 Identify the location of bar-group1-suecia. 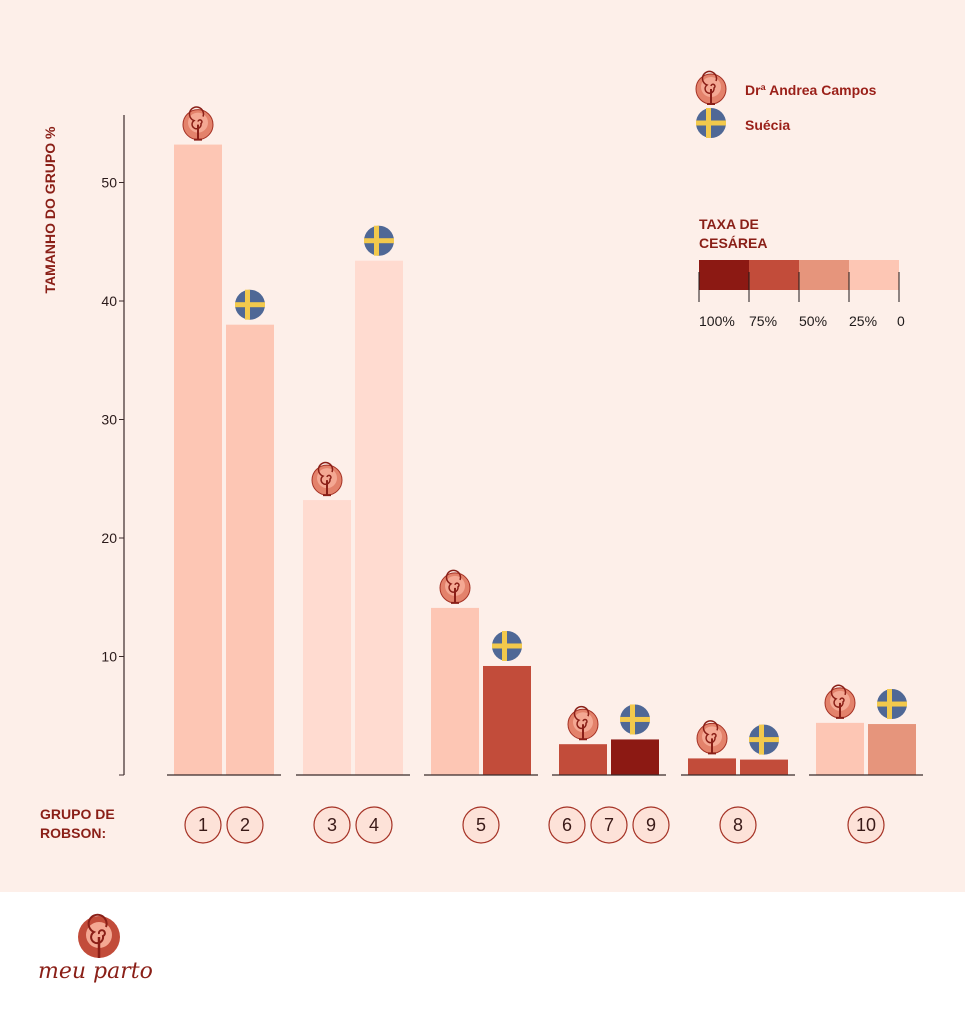
(250, 549).